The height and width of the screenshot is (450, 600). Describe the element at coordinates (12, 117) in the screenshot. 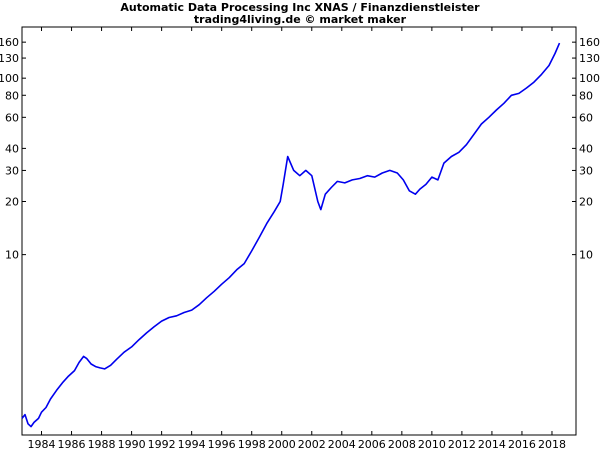

I see `y-tick-label-left: 60` at that location.